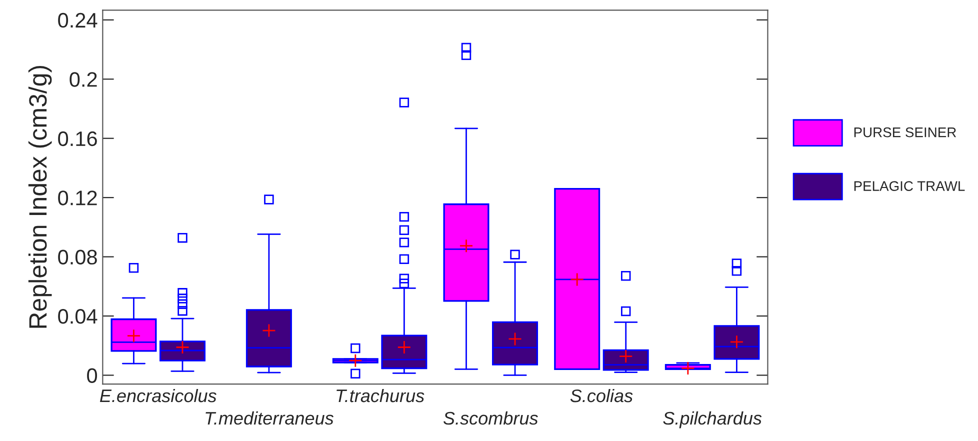 This screenshot has width=978, height=441. What do you see at coordinates (490, 418) in the screenshot?
I see `x-tick-label: S.scombrus` at bounding box center [490, 418].